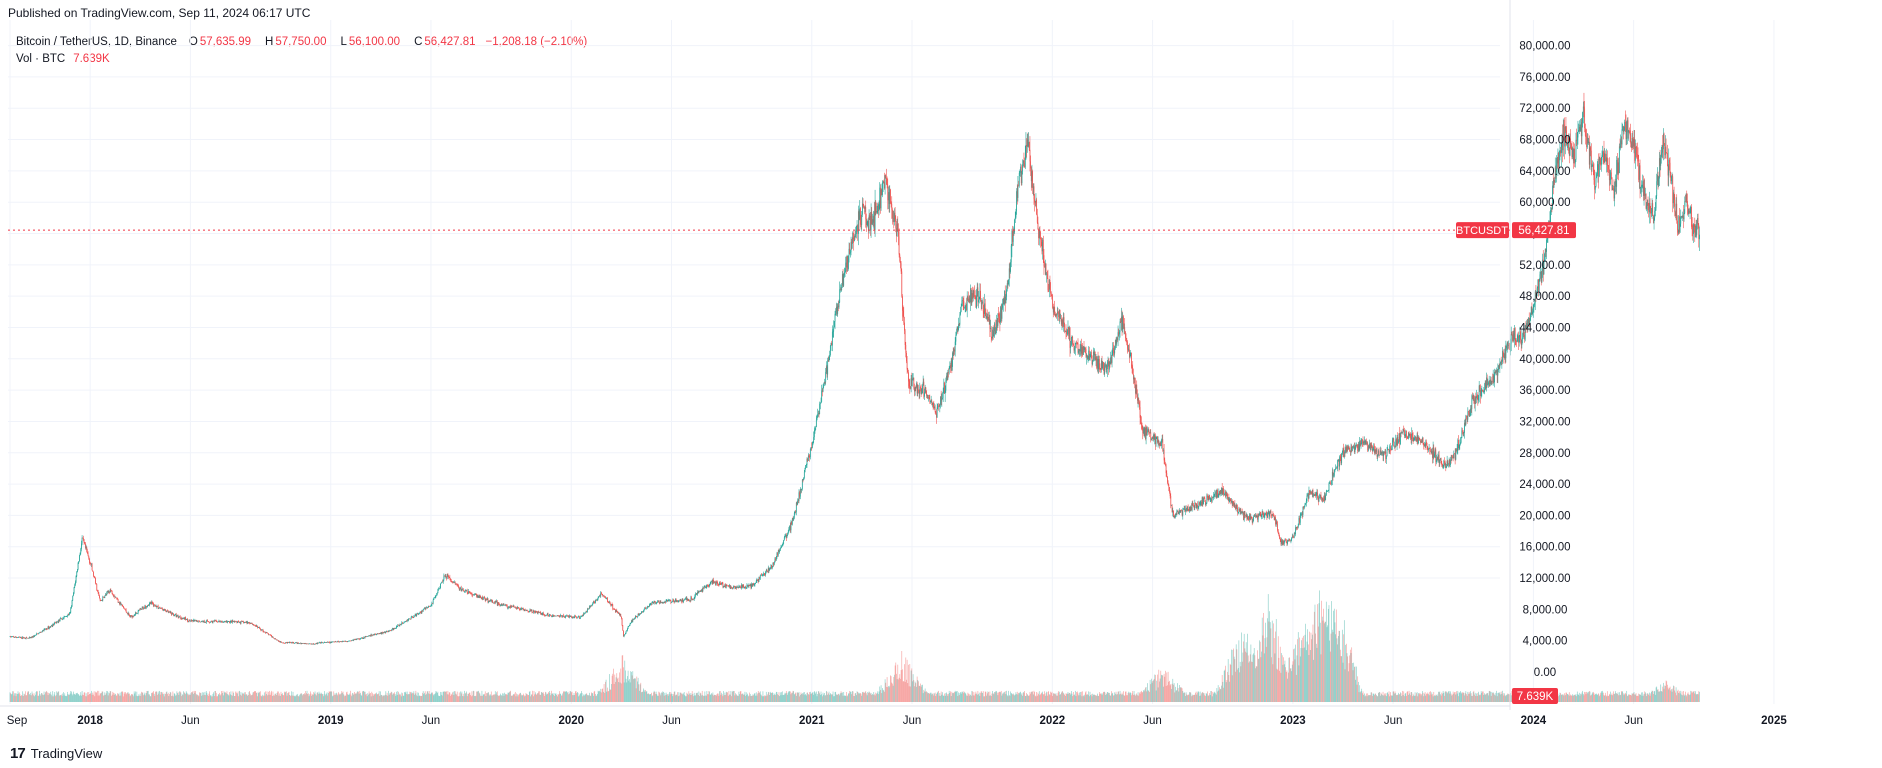 This screenshot has height=768, width=1882. Describe the element at coordinates (96, 42) in the screenshot. I see `symbol-title: Bitcoin / TetherUS, 1D, Binance` at that location.